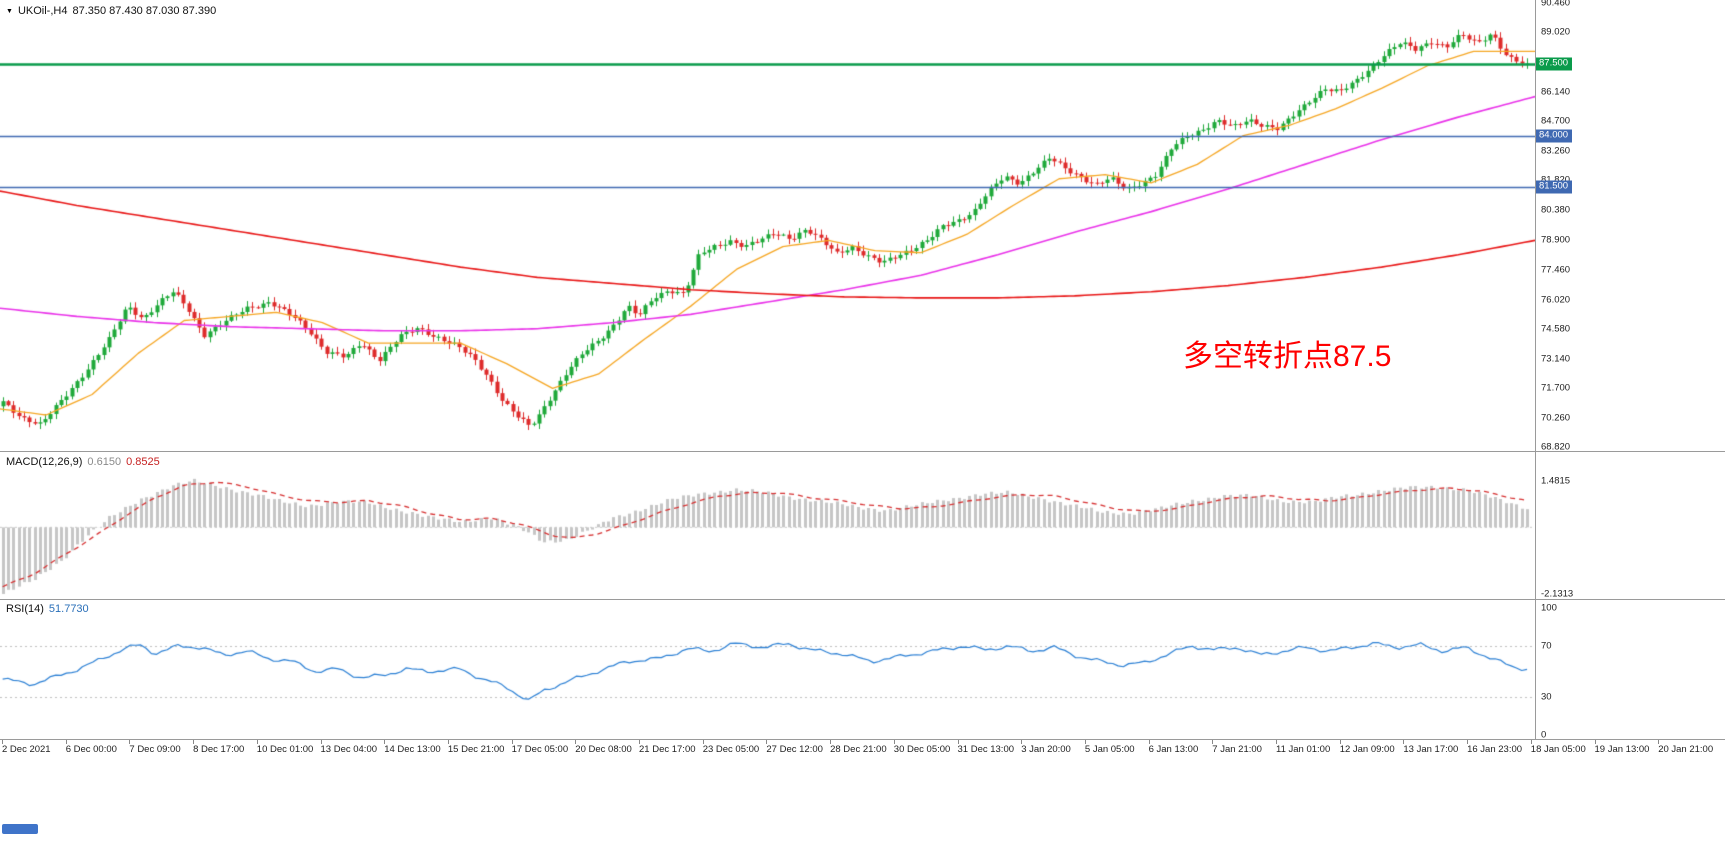 This screenshot has height=841, width=1725. Describe the element at coordinates (25, 609) in the screenshot. I see `rsi-label: RSI(14)` at that location.